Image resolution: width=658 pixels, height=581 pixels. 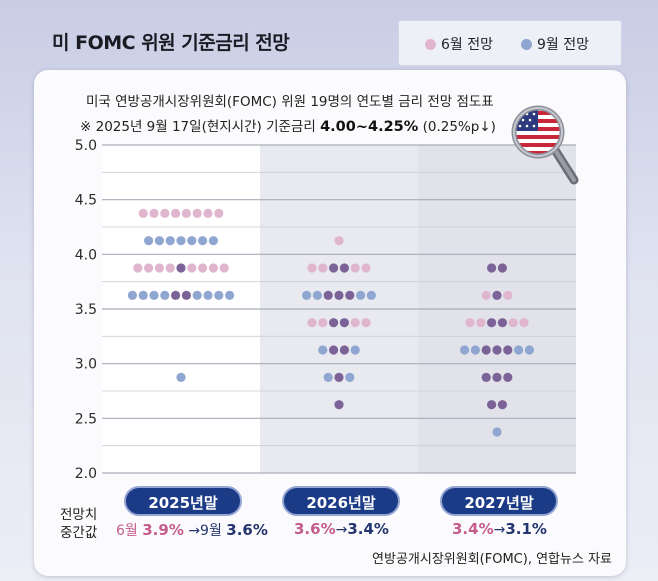 What do you see at coordinates (459, 127) in the screenshot?
I see `note-rate-suffix: (0.25%p↓)` at bounding box center [459, 127].